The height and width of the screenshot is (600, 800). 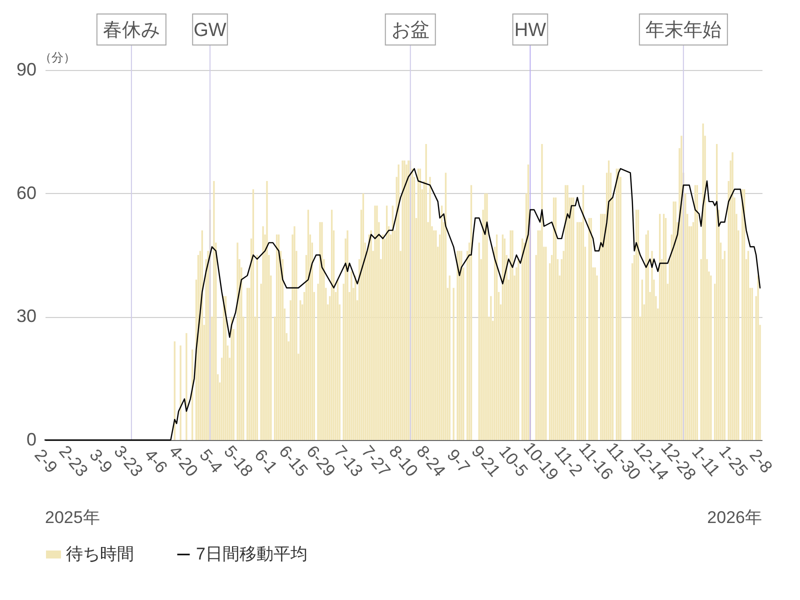 I want to click on ref-line-label: HW, so click(x=530, y=30).